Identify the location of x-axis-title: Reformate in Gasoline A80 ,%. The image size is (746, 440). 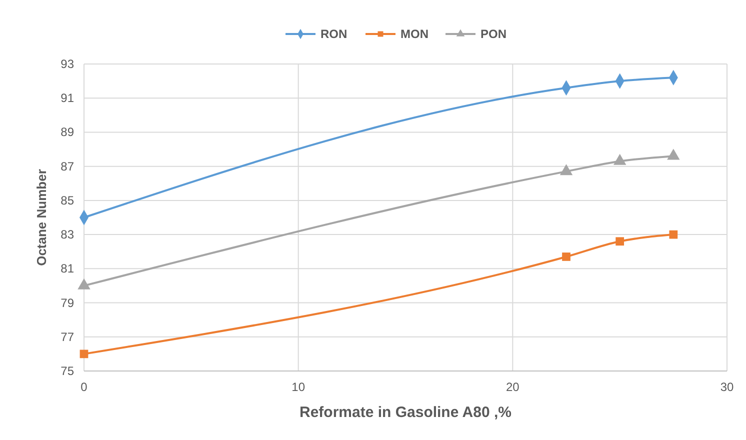
(405, 412).